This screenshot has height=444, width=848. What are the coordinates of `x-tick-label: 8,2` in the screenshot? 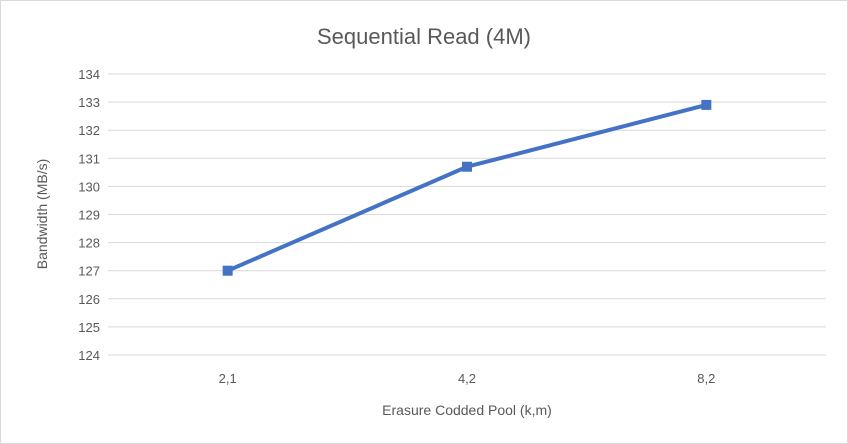 It's located at (706, 378).